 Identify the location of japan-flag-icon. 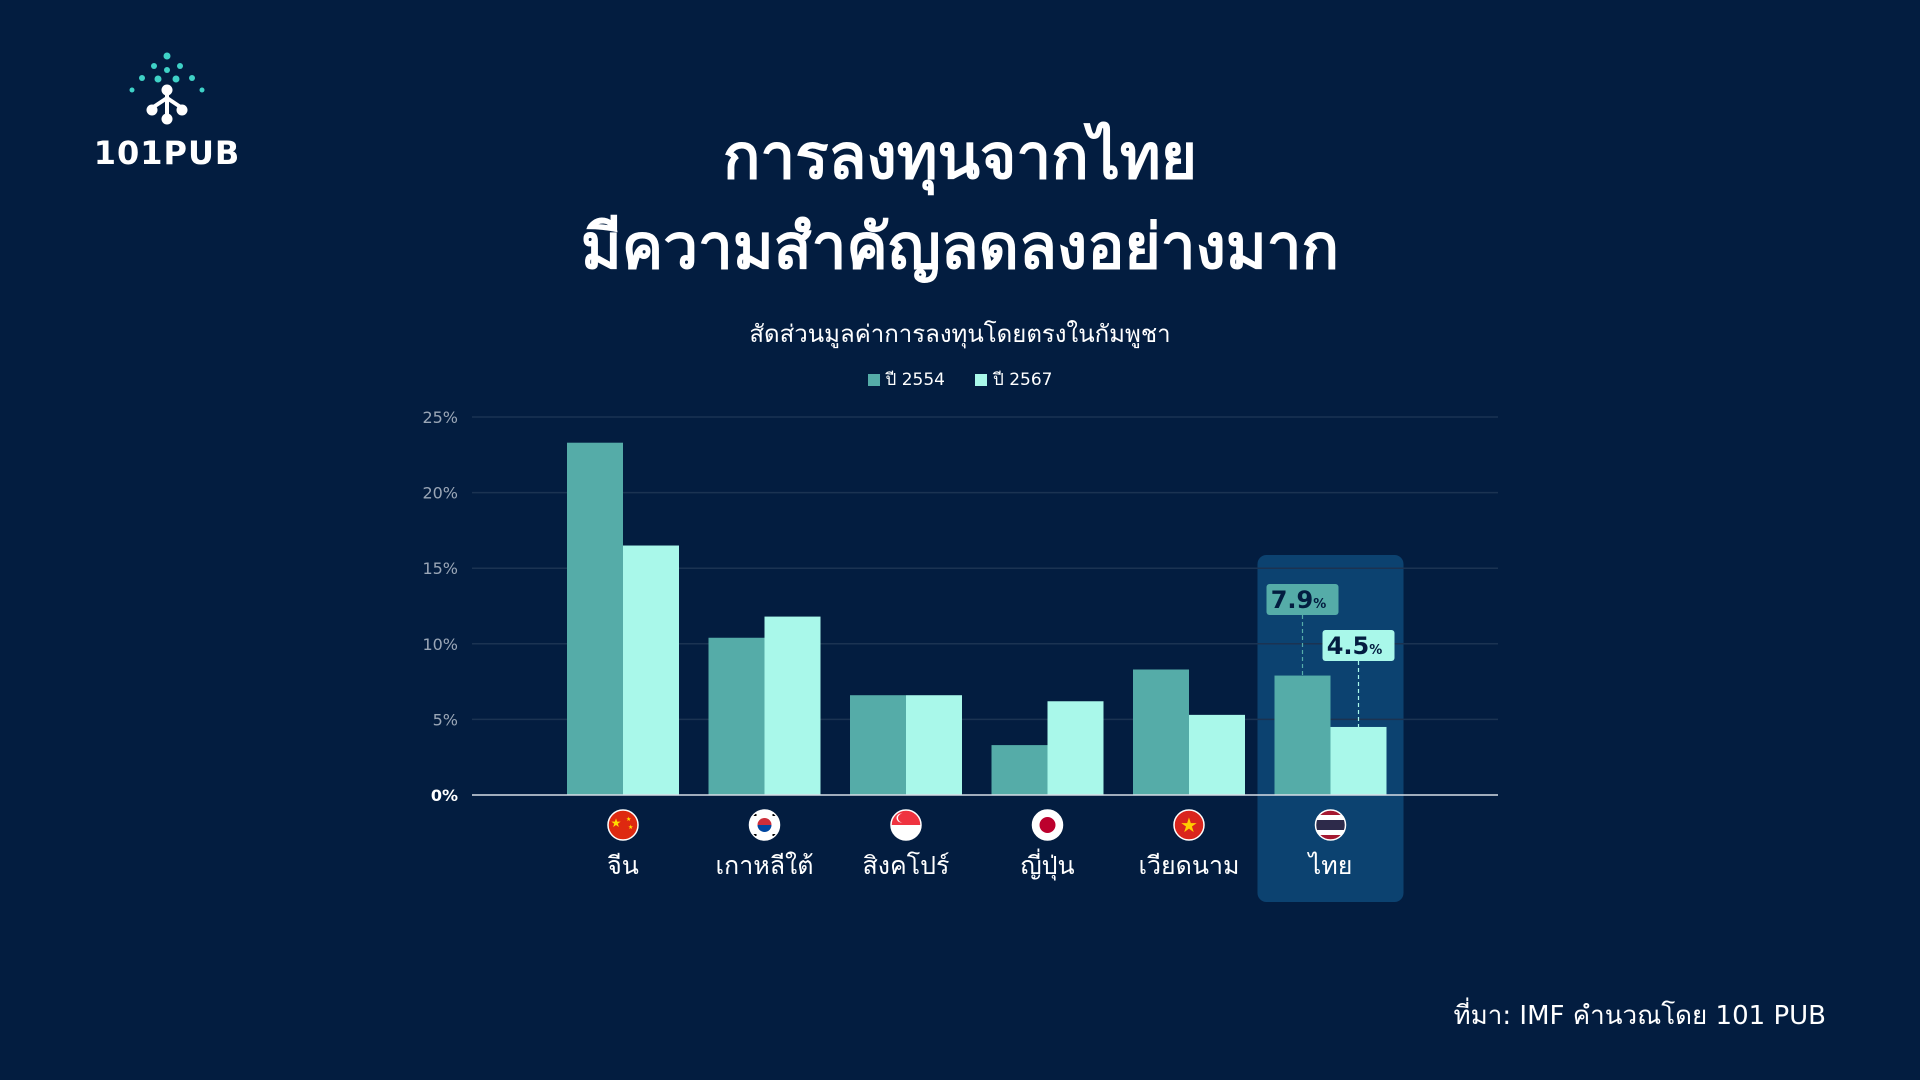
(1047, 825).